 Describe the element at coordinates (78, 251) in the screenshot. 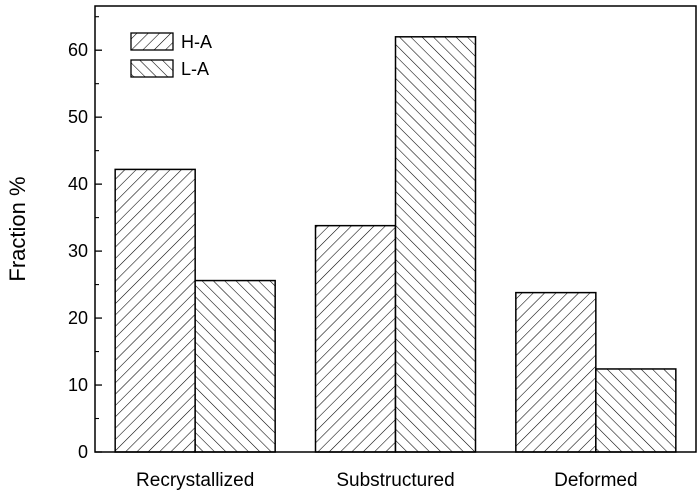

I see `y-tick-label: 30` at that location.